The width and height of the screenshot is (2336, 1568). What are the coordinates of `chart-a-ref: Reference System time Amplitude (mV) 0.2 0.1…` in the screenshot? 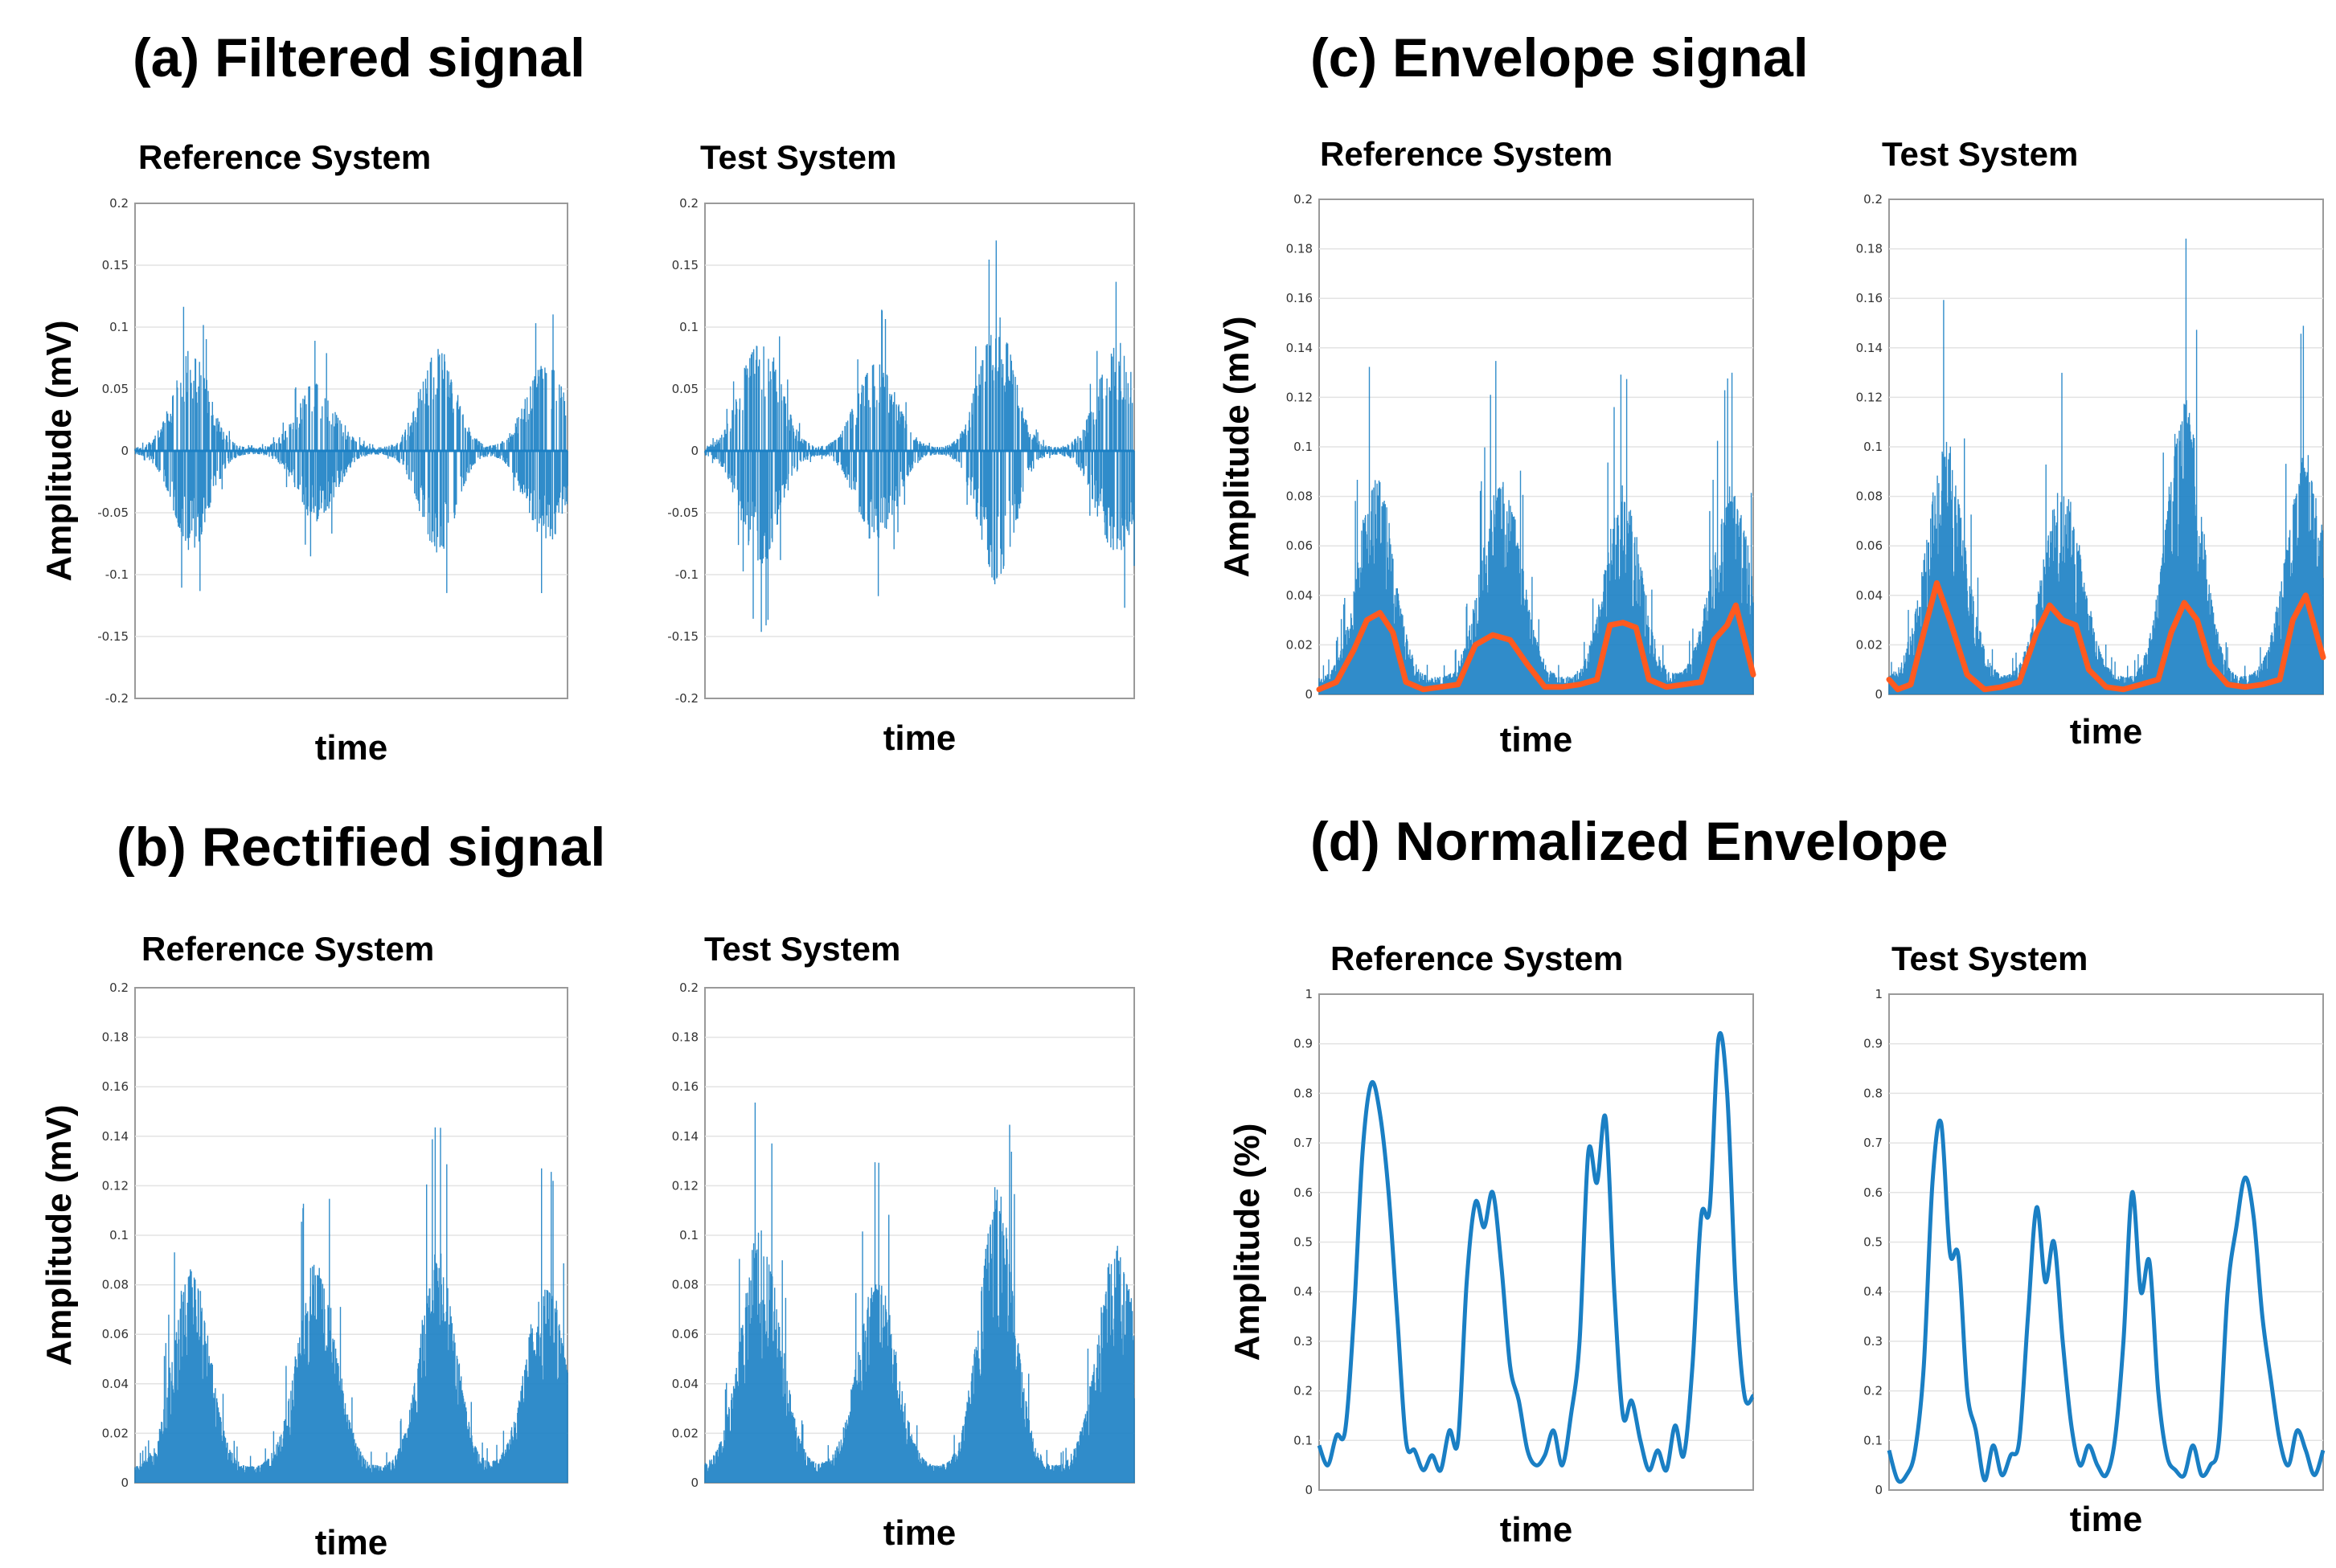 It's located at (303, 453).